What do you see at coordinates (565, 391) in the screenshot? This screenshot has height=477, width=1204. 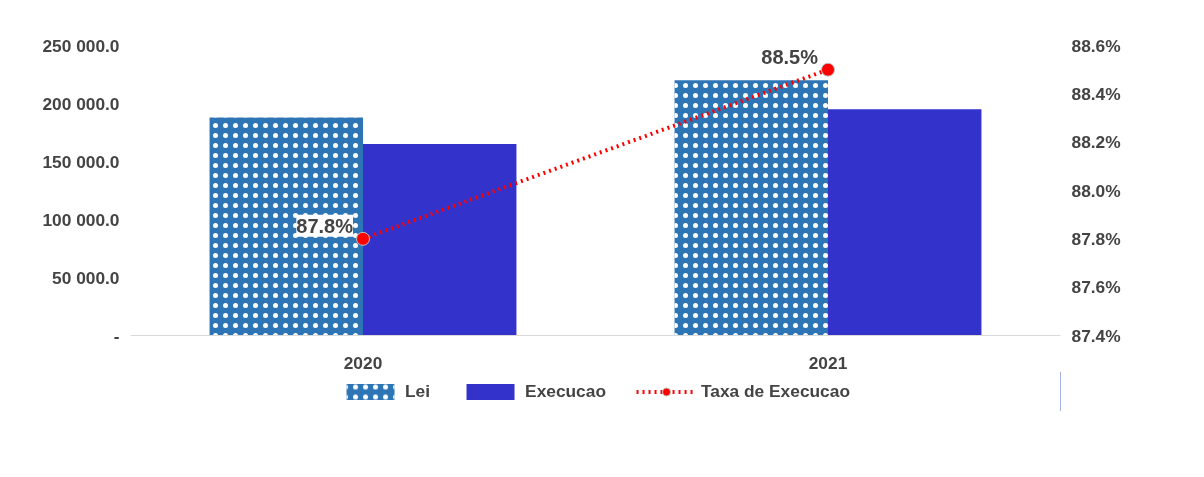 I see `legend-label: Execucao` at bounding box center [565, 391].